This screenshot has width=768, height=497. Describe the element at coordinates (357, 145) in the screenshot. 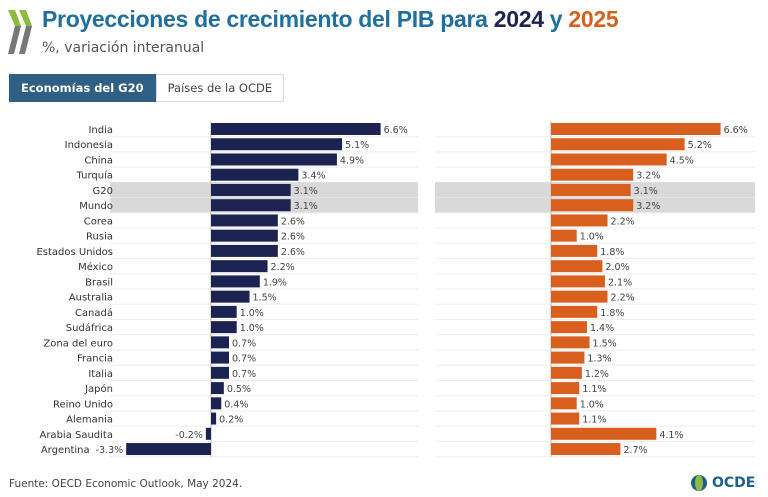

I see `data-label: 5.1%` at that location.